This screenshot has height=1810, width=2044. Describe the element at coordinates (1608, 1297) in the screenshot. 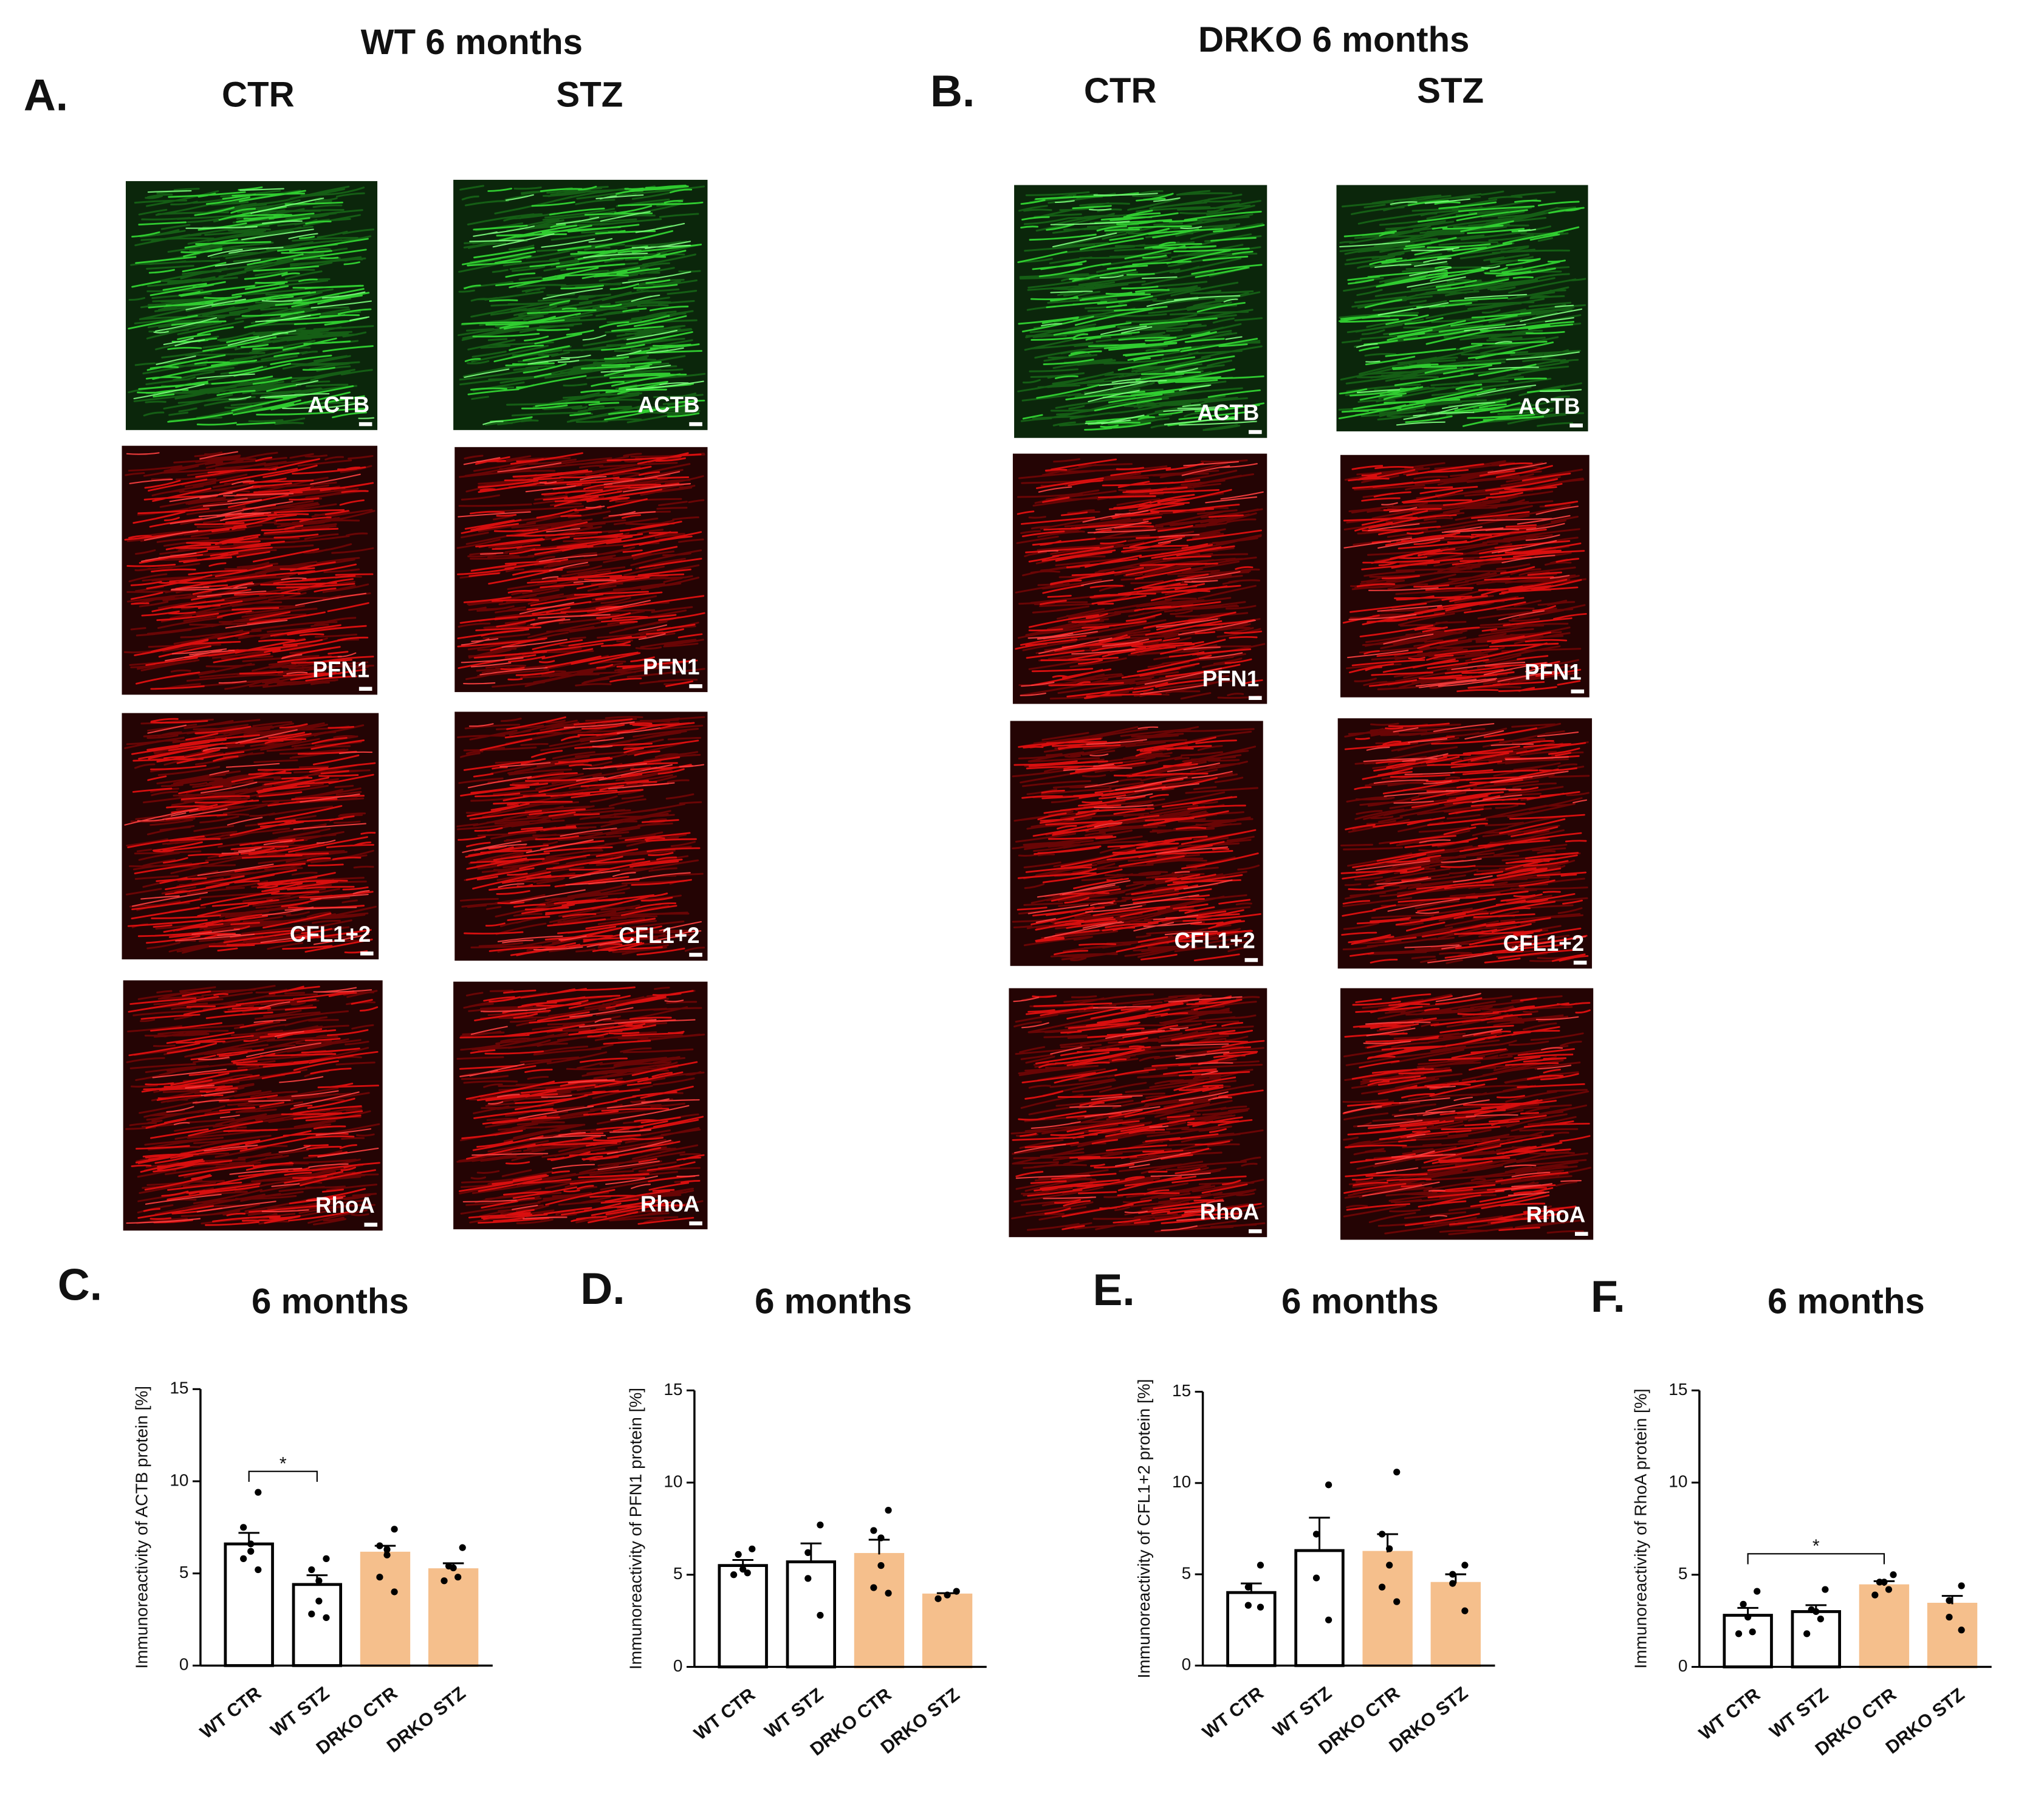

I see `panel-label: F.` at that location.